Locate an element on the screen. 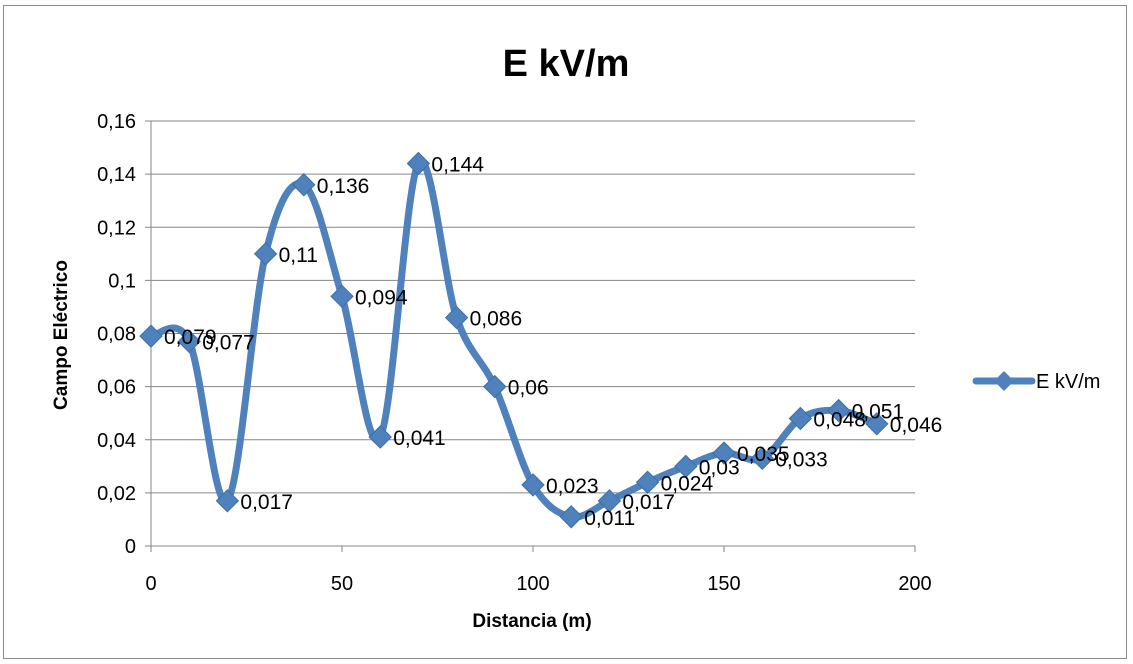  data-label: 0,136 is located at coordinates (343, 186).